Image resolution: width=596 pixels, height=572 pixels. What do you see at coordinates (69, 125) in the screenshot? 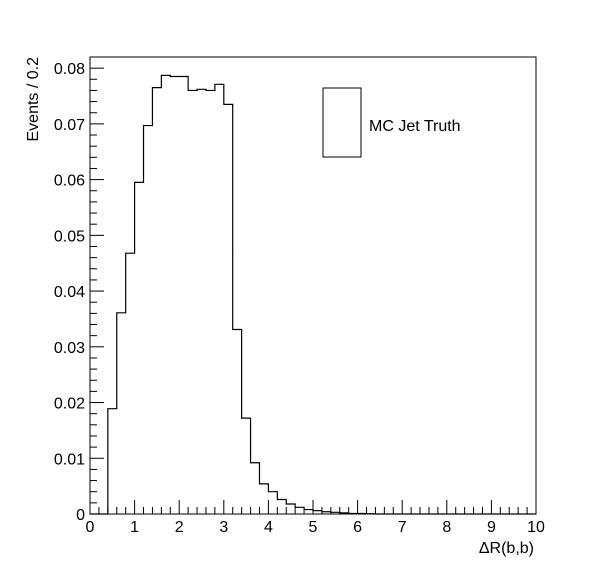
I see `y-tick-label: 0.07` at bounding box center [69, 125].